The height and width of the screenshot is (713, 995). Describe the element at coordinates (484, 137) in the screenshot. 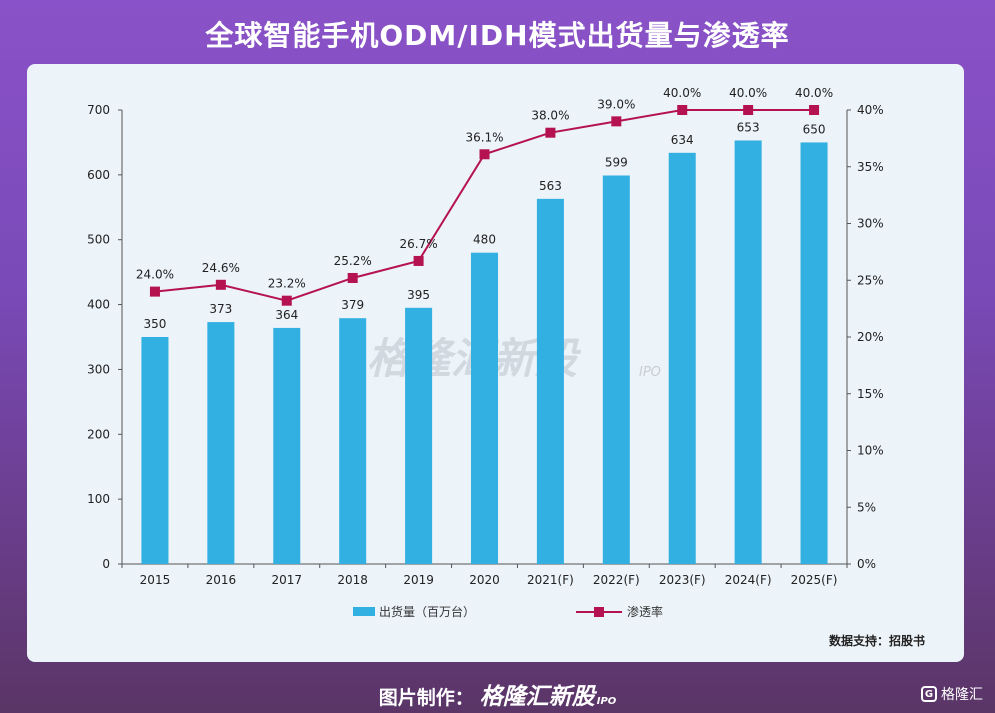

I see `line-data-label: 36.1%` at that location.